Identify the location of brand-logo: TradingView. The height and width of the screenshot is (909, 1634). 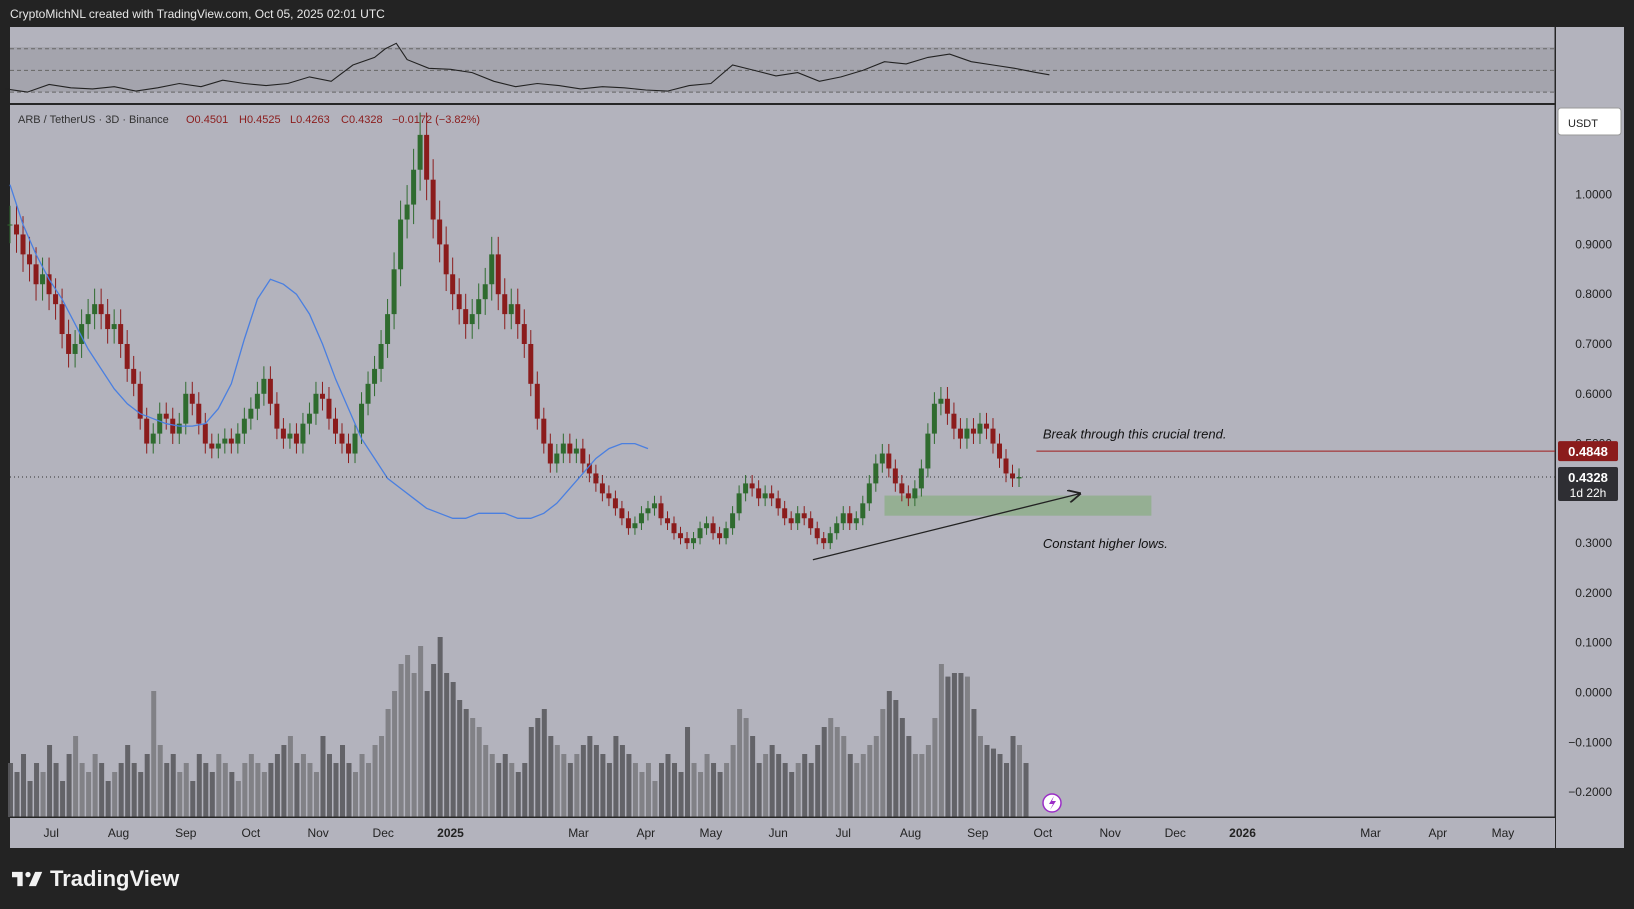
(95, 879).